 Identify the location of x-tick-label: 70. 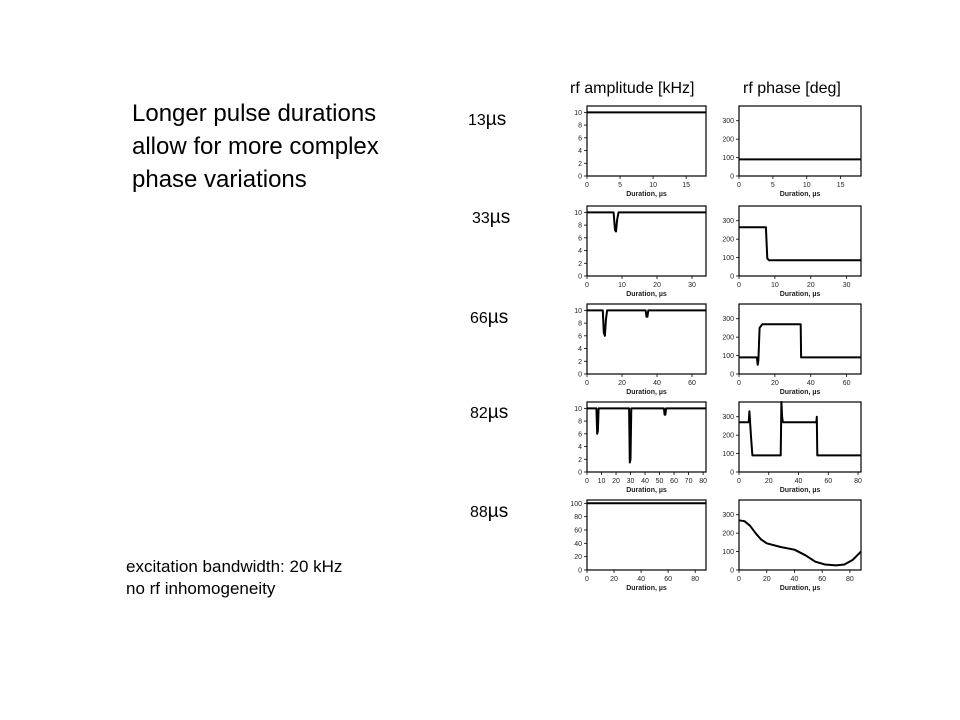
(689, 481).